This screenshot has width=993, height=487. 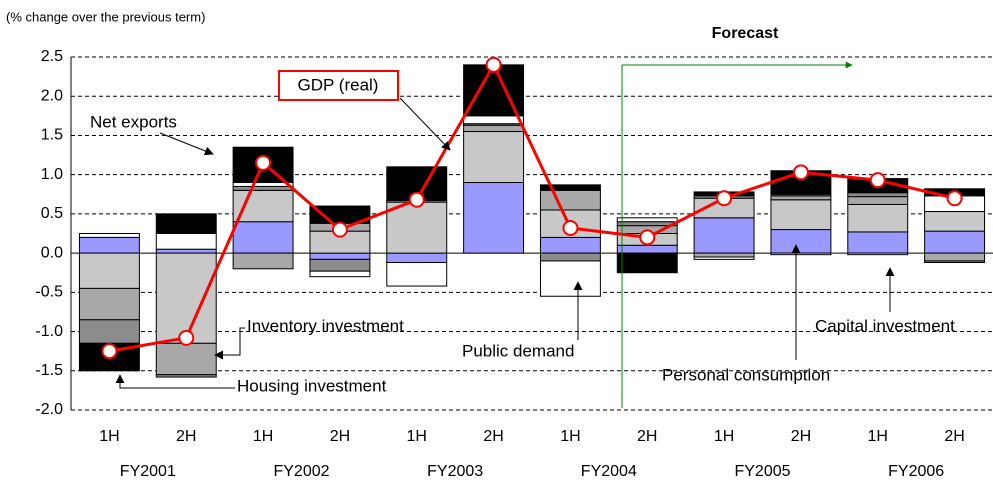 I want to click on group-label: FY2005, so click(x=762, y=471).